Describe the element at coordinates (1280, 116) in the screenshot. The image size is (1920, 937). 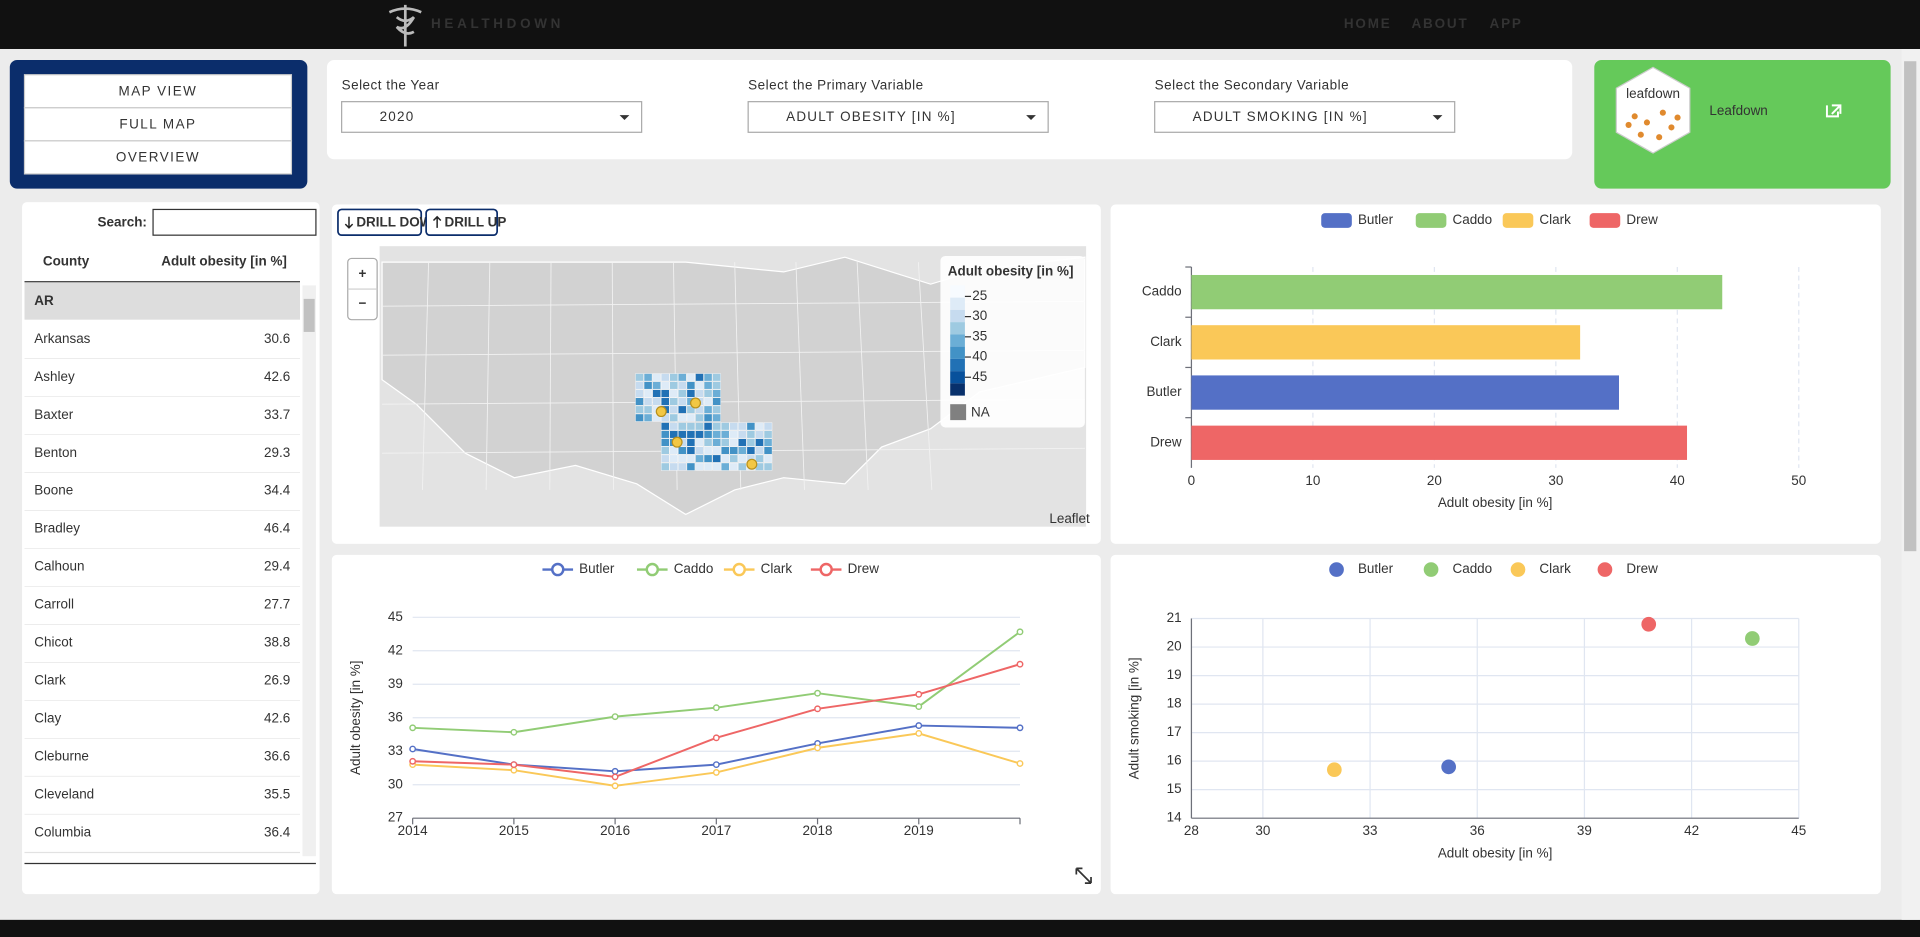
I see `select-value: ADULT SMOKING [IN %]` at that location.